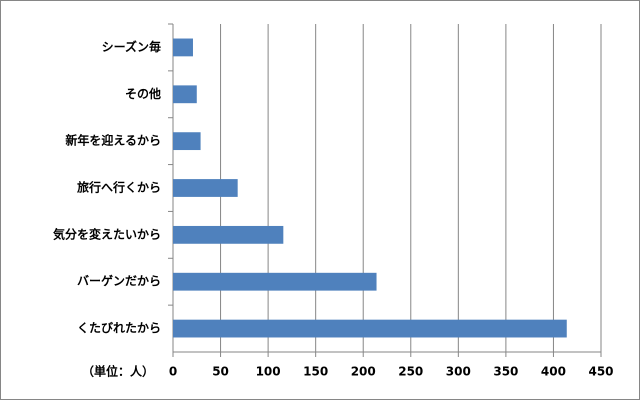 The width and height of the screenshot is (640, 400). Describe the element at coordinates (363, 372) in the screenshot. I see `x-tick-label: 200` at that location.